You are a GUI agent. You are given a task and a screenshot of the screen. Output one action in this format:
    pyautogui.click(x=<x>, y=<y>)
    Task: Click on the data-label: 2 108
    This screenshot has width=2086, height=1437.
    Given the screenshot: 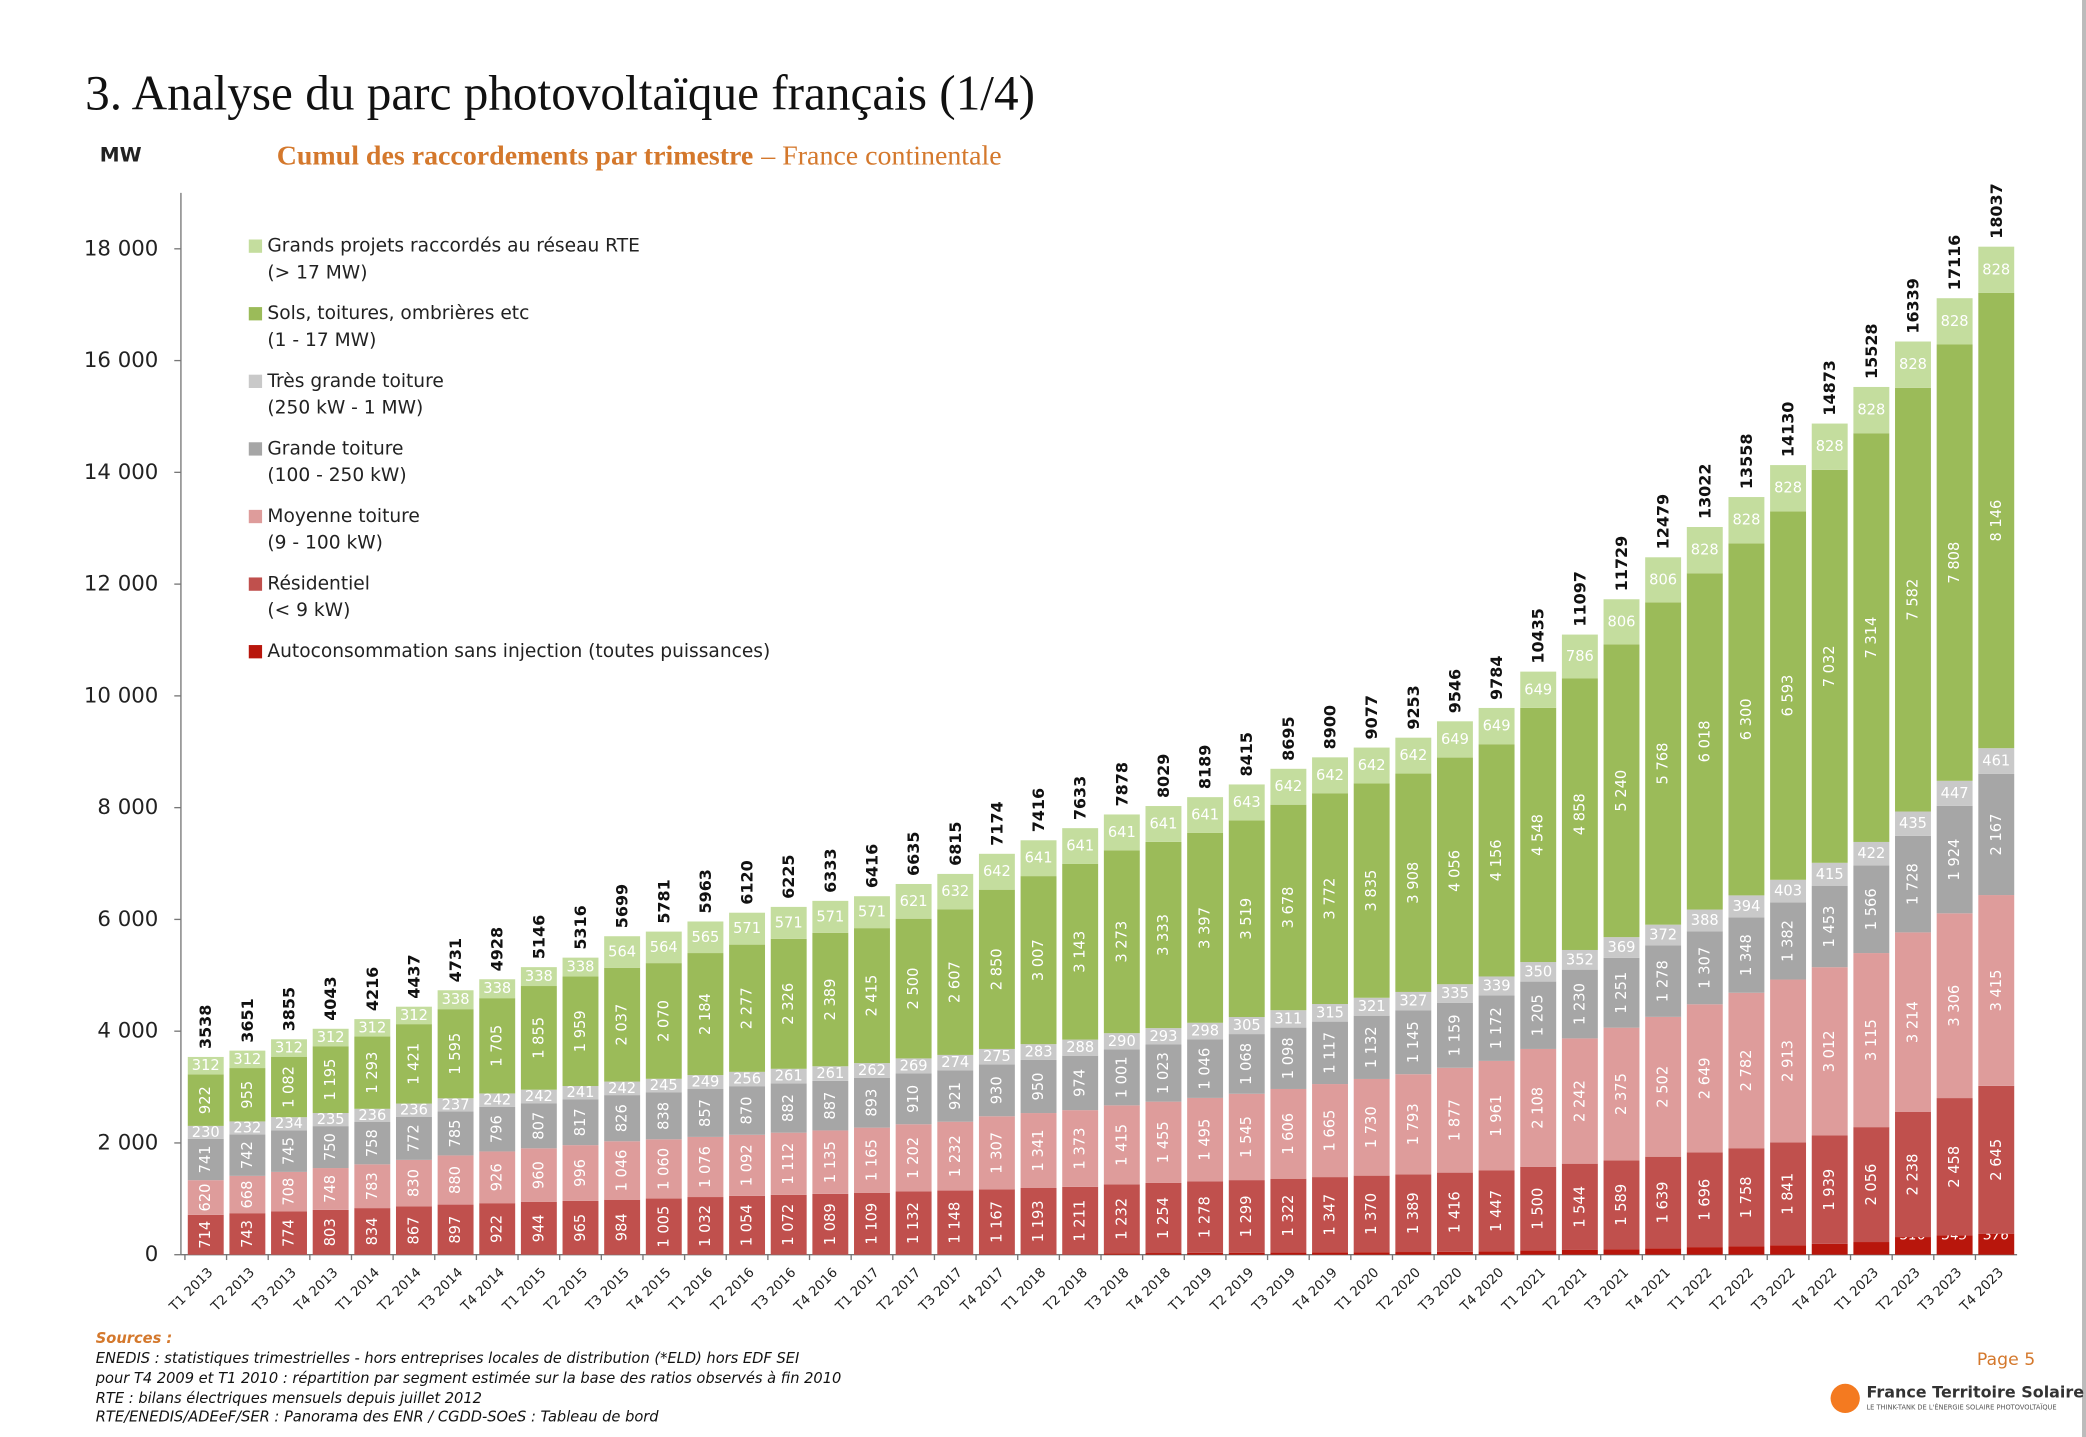 What is the action you would take?
    pyautogui.click(x=1538, y=1108)
    